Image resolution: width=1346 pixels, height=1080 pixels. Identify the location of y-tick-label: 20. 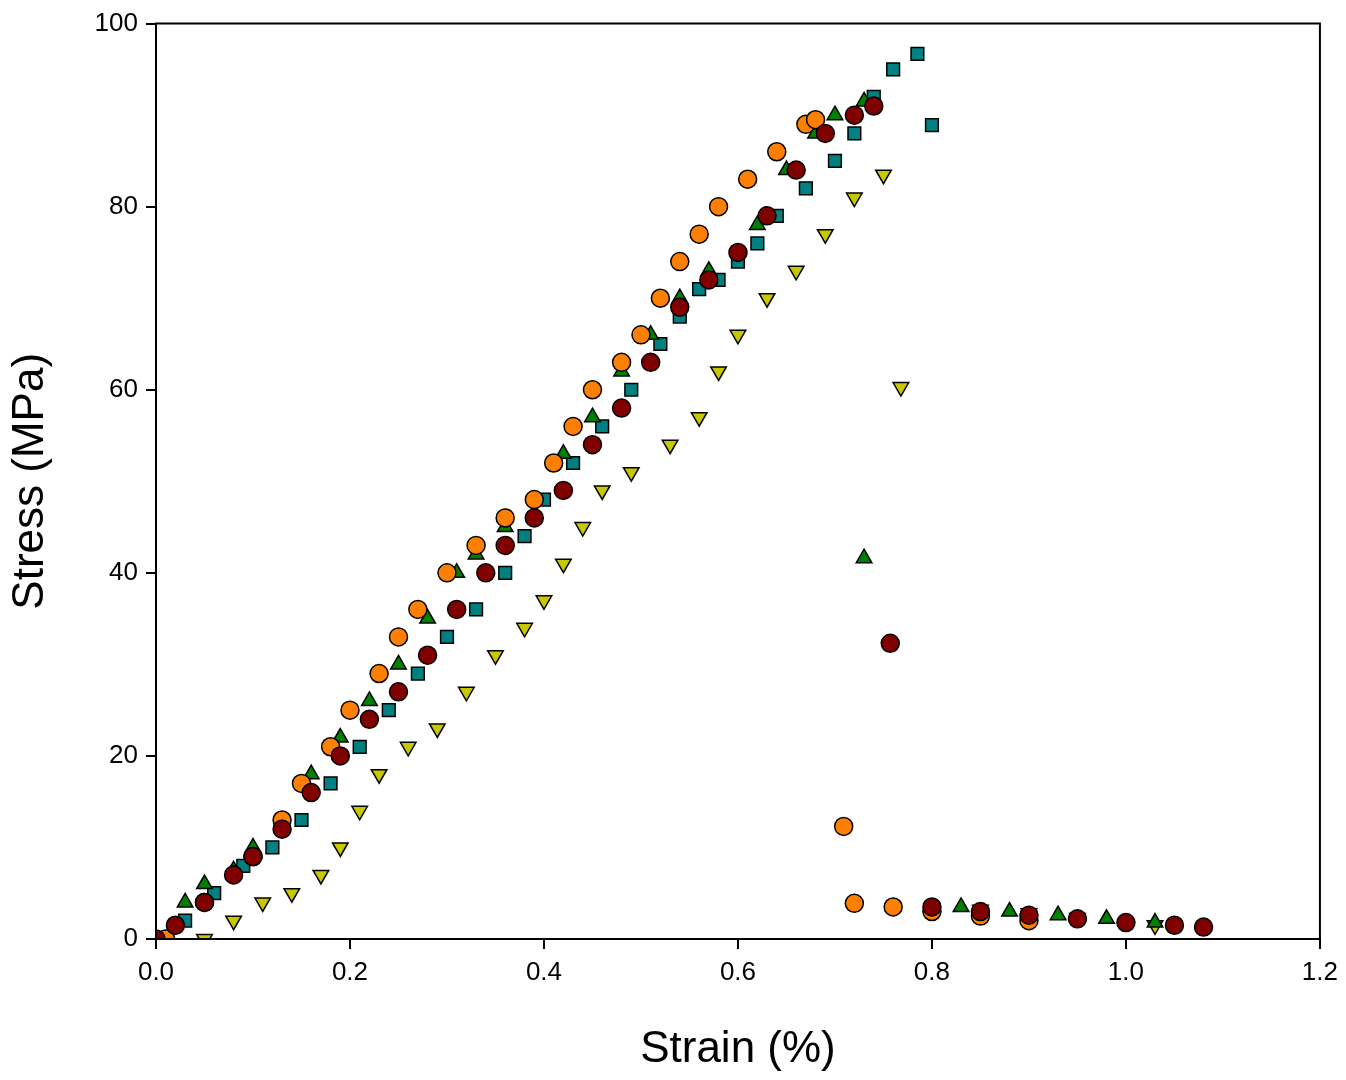
(123, 754).